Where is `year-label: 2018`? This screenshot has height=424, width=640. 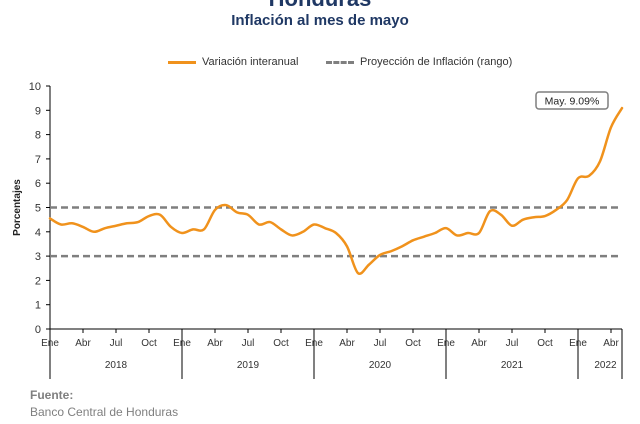
year-label: 2018 is located at coordinates (116, 365).